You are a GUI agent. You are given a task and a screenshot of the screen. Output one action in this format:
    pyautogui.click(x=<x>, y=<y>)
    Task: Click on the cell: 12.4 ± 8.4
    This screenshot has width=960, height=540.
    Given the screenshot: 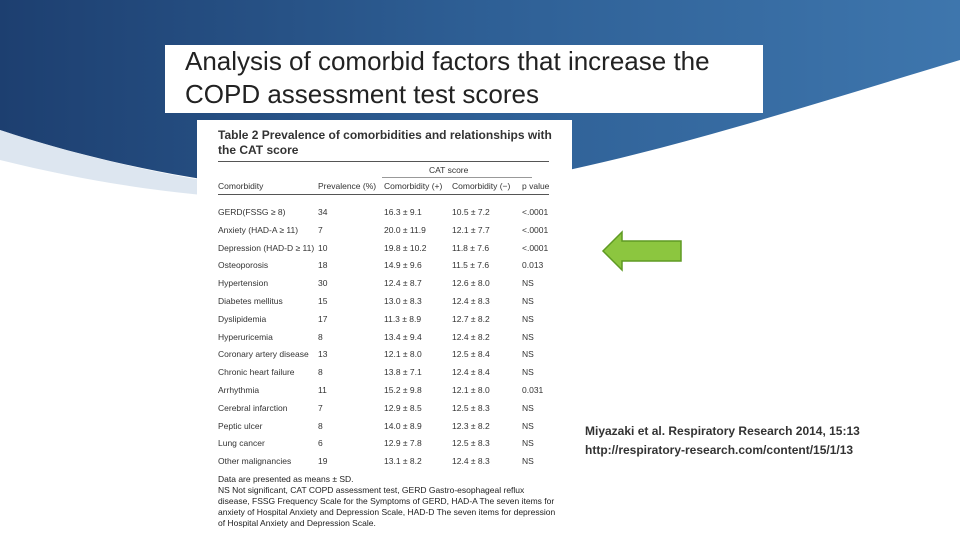 What is the action you would take?
    pyautogui.click(x=471, y=372)
    